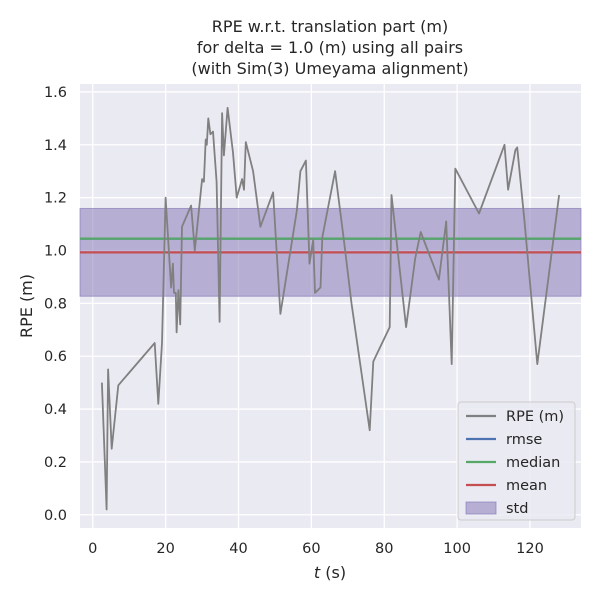  I want to click on y-tick-label: 0.6, so click(55, 357).